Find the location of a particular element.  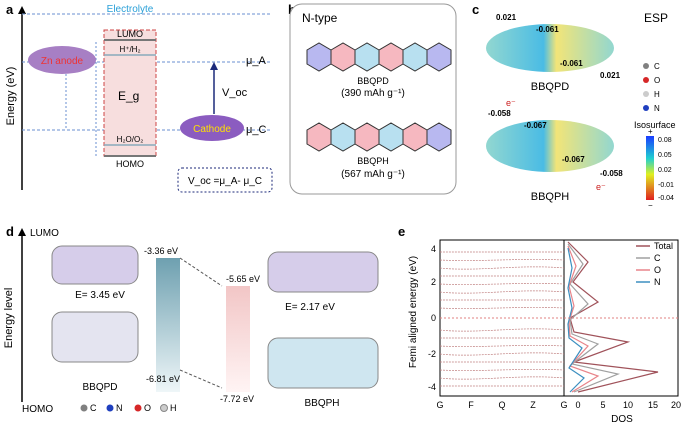

eg-label: E_g is located at coordinates (128, 96).